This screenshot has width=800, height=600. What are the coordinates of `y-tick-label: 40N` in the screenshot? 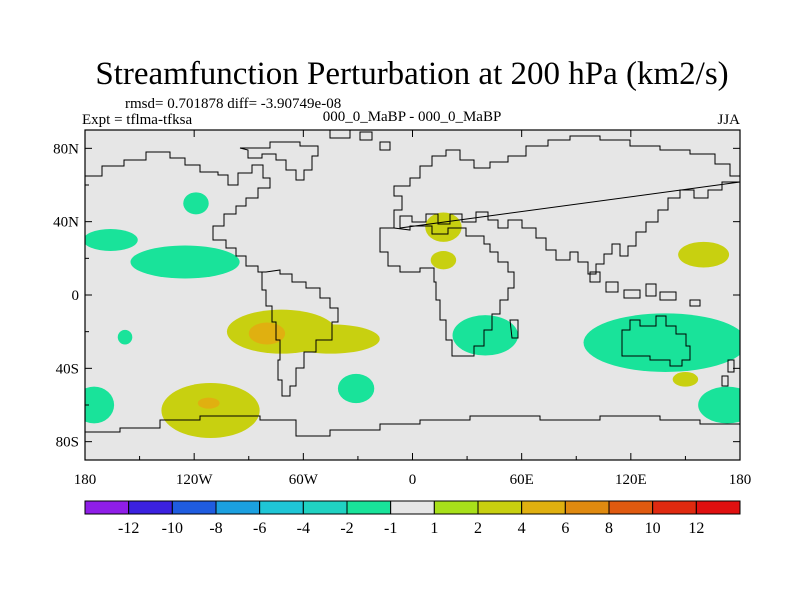 It's located at (66, 223).